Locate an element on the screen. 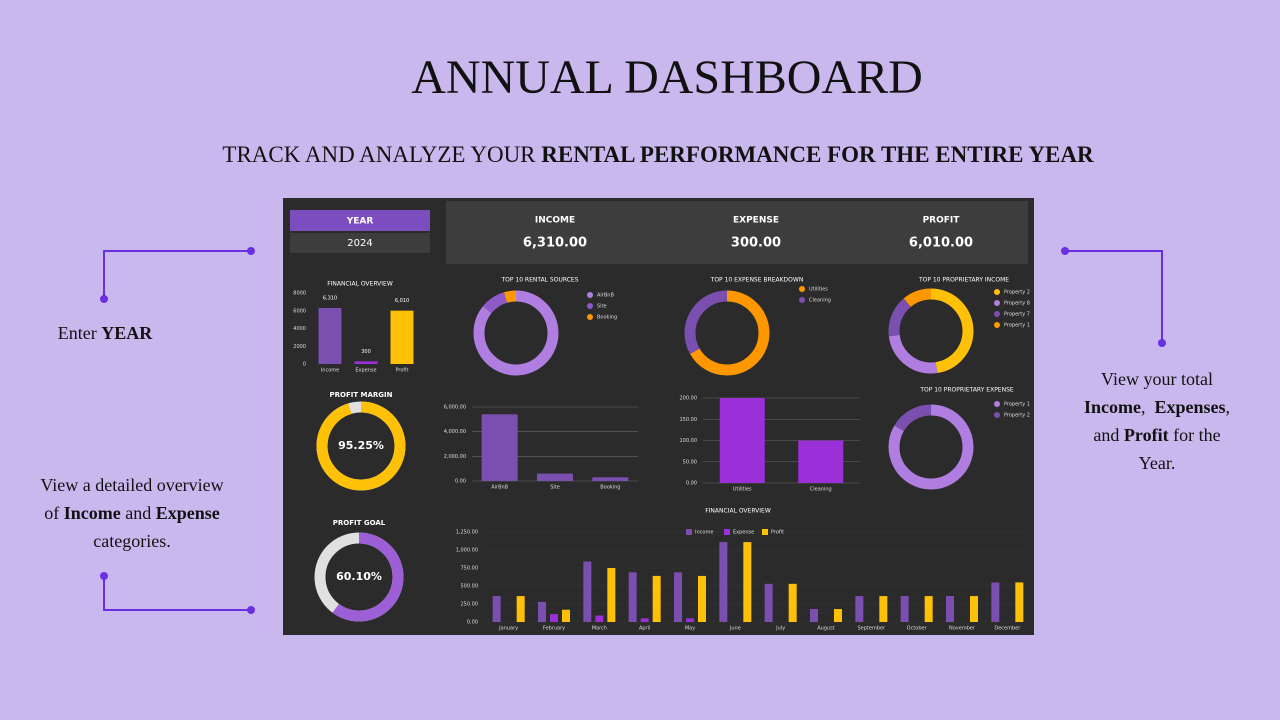 The height and width of the screenshot is (720, 1280). callout-line: categories. is located at coordinates (131, 541).